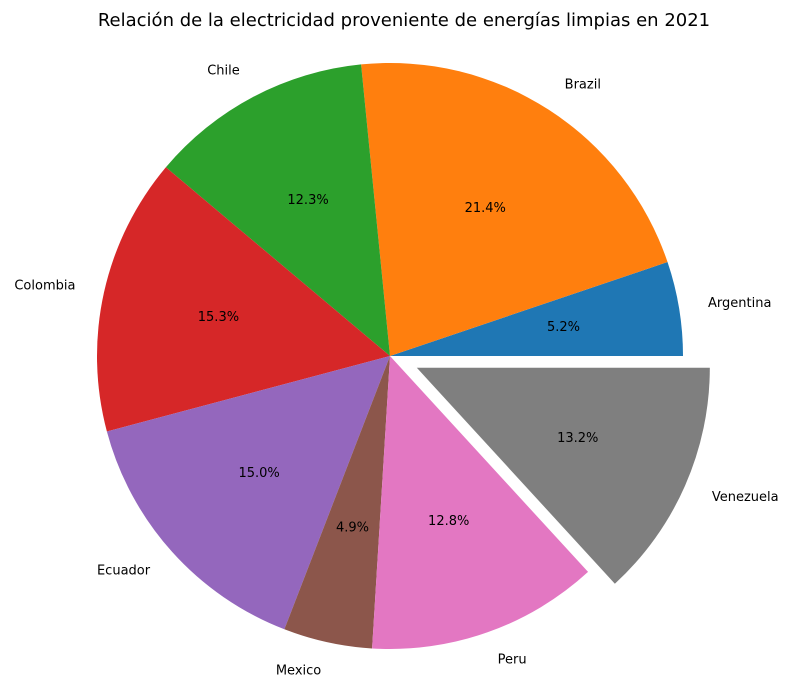 Image resolution: width=793 pixels, height=689 pixels. Describe the element at coordinates (739, 303) in the screenshot. I see `slice-label-argentina: Argentina` at that location.